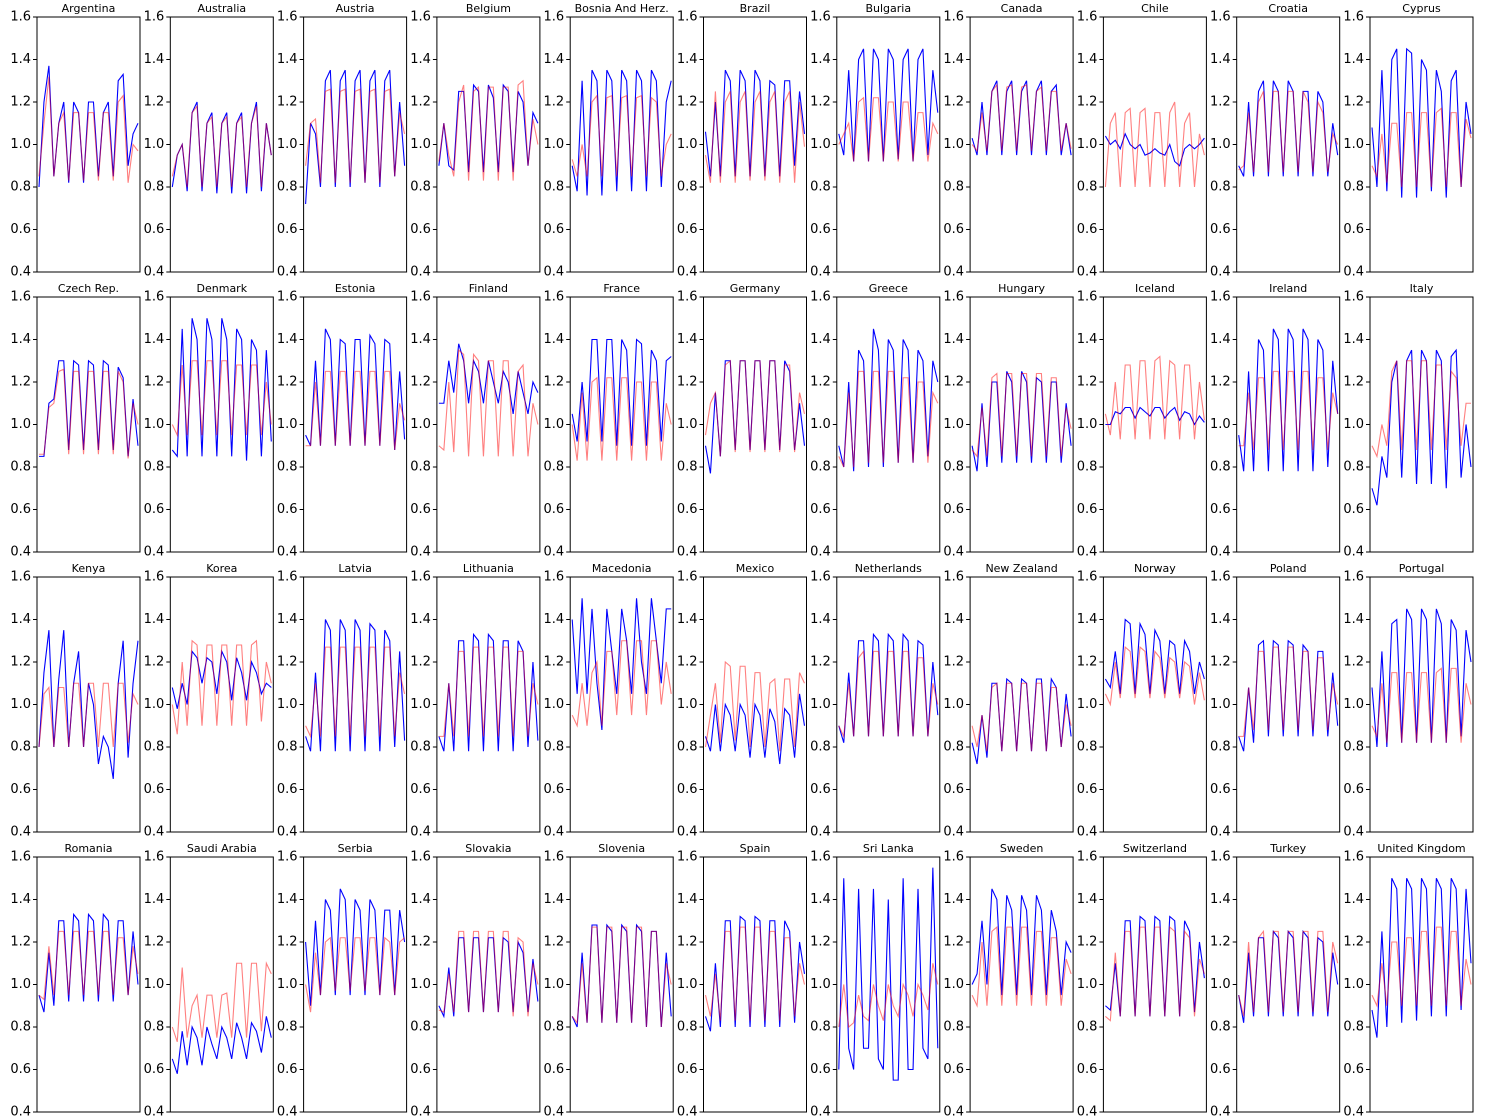  I want to click on panel-title: Switzerland, so click(1155, 848).